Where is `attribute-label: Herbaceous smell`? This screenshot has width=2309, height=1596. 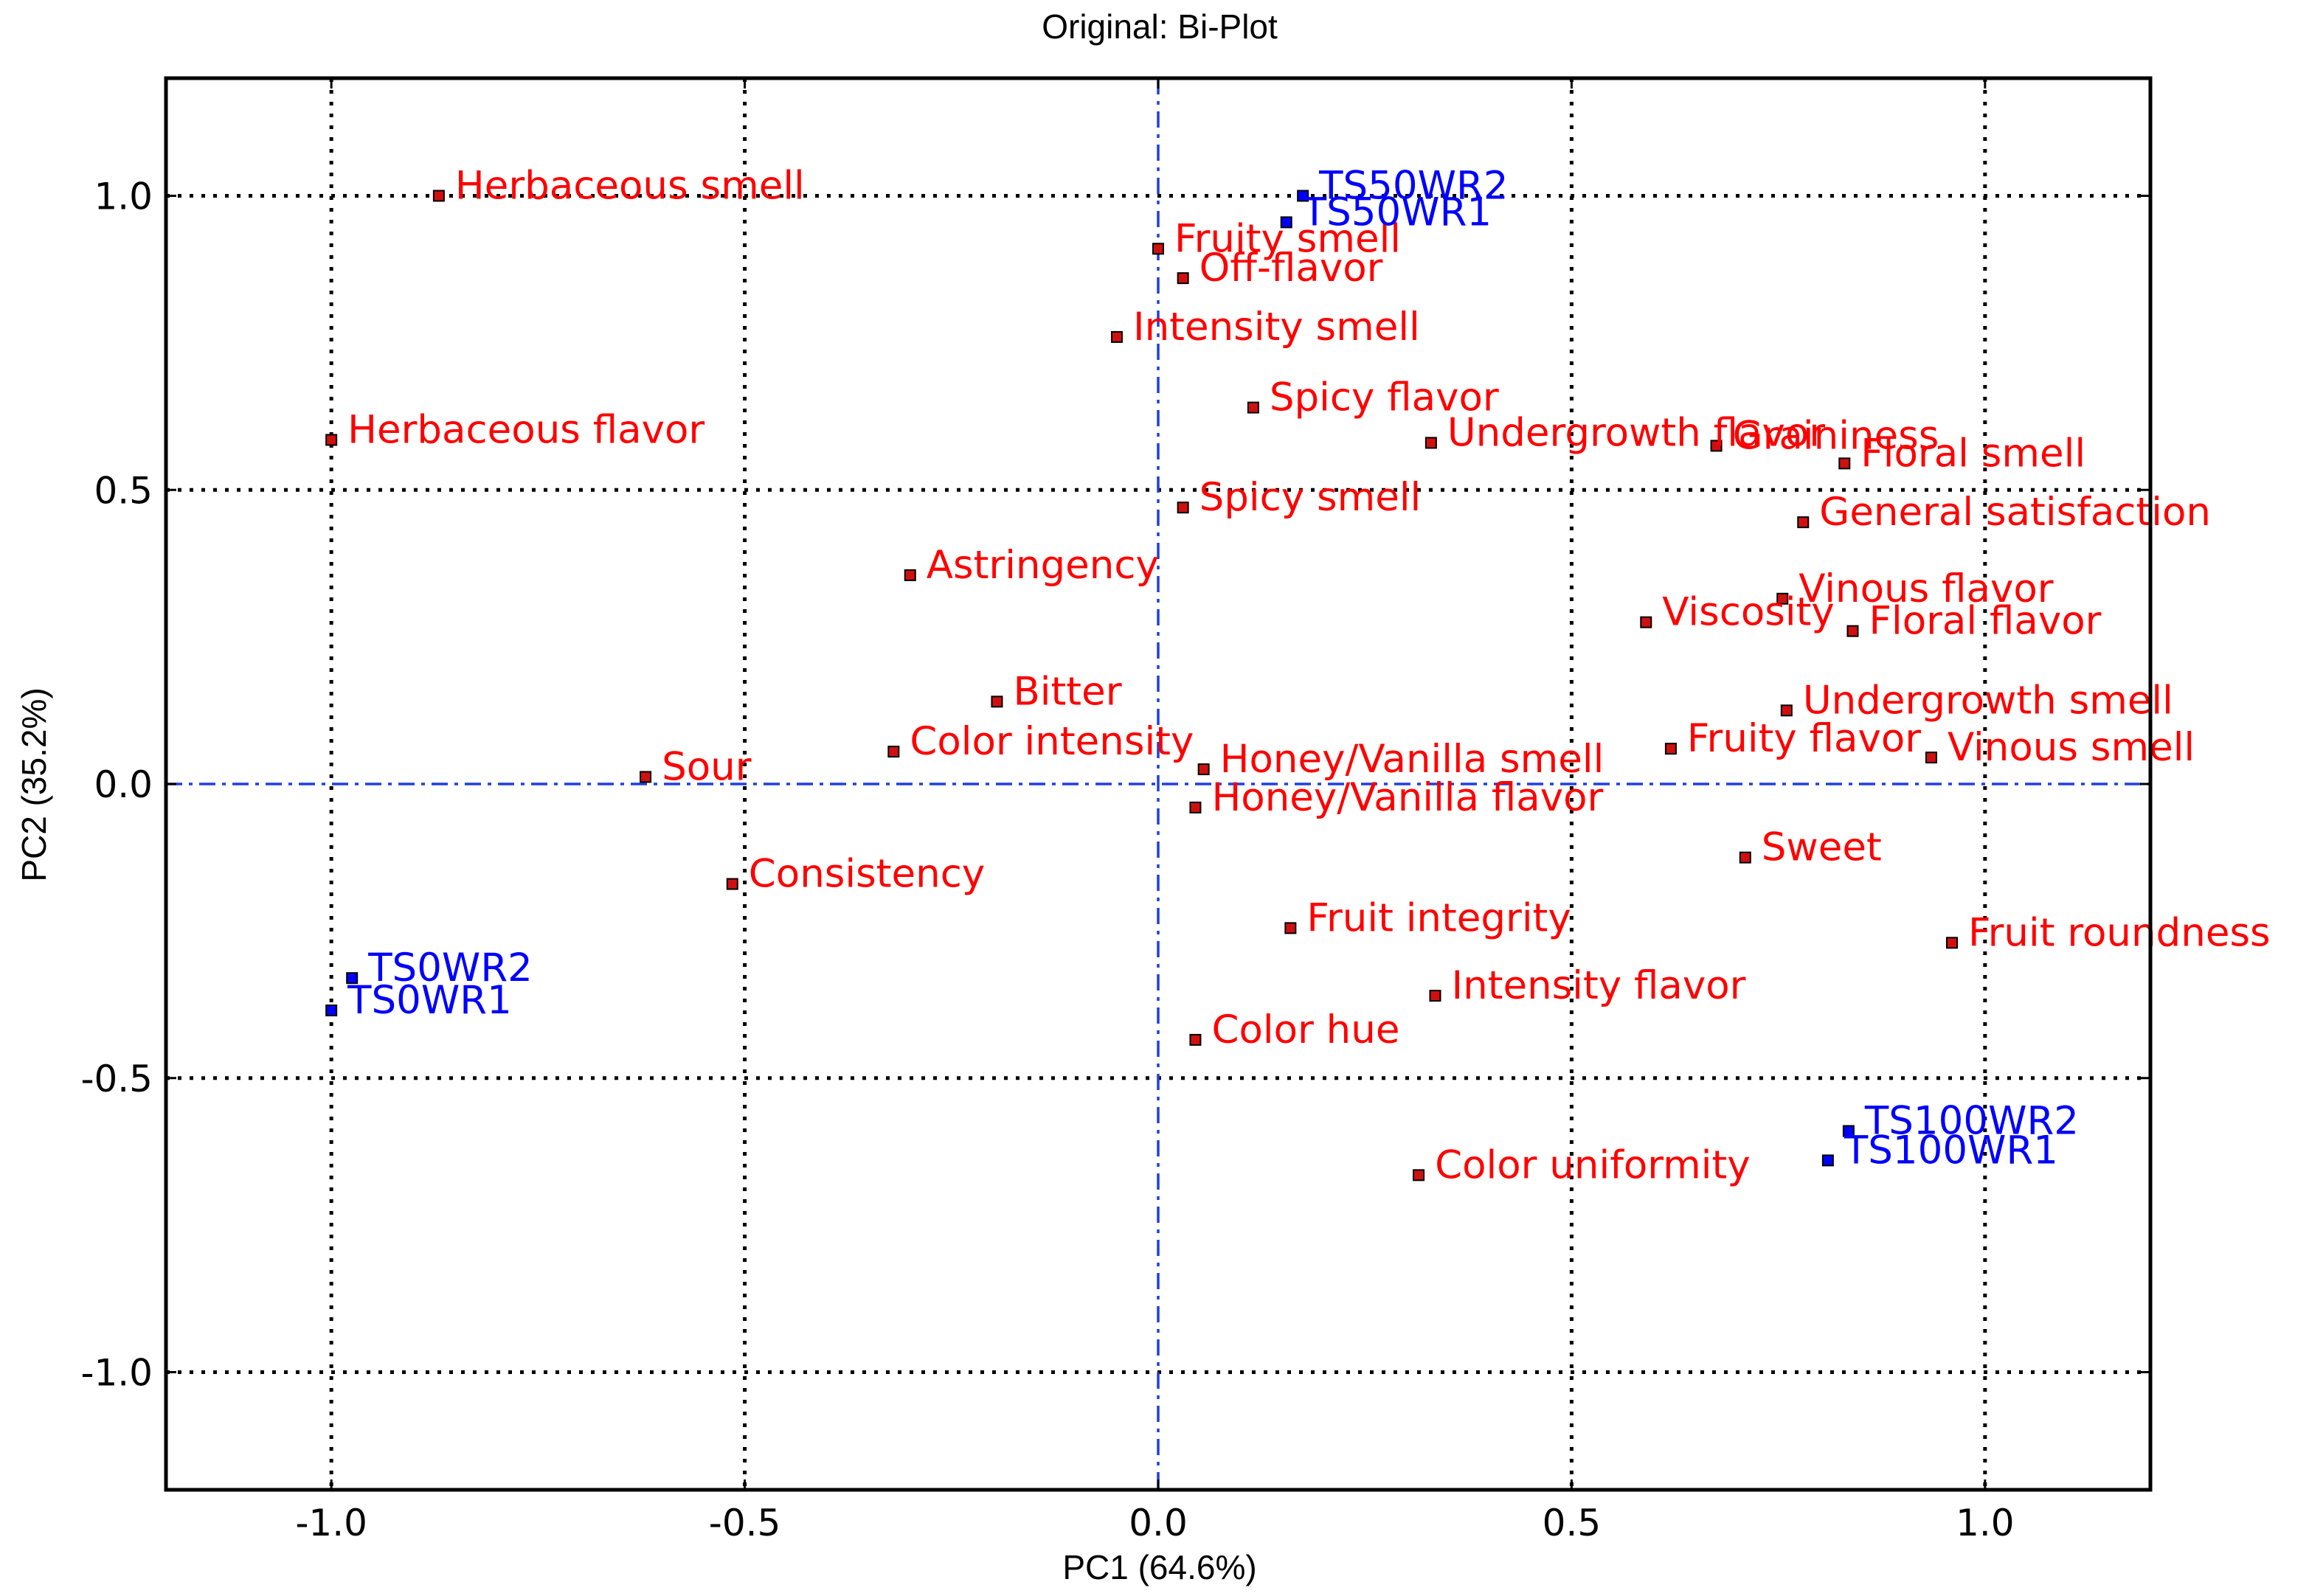 attribute-label: Herbaceous smell is located at coordinates (630, 187).